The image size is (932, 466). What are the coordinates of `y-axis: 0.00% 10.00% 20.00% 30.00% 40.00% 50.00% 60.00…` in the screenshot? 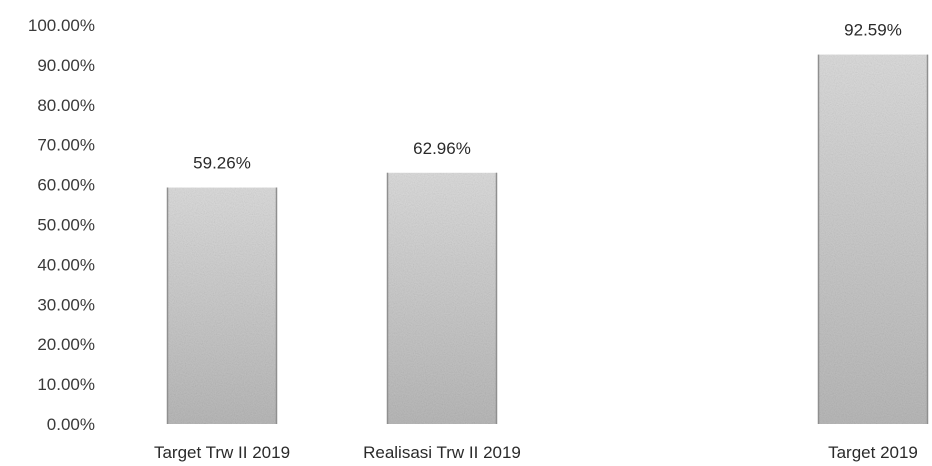 It's located at (61, 225).